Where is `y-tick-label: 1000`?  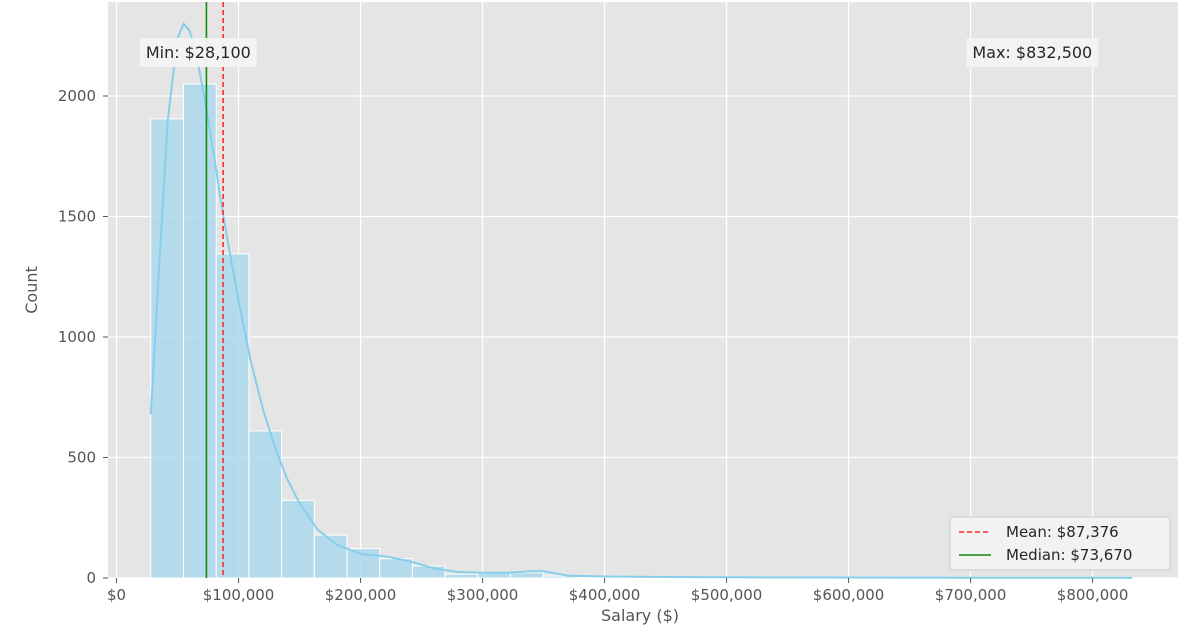 y-tick-label: 1000 is located at coordinates (77, 337).